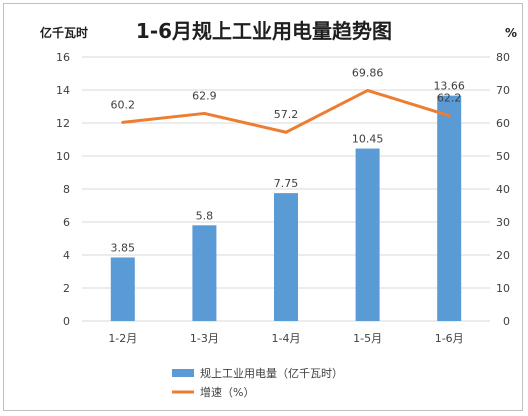  I want to click on left-tick-label: 0, so click(66, 321).